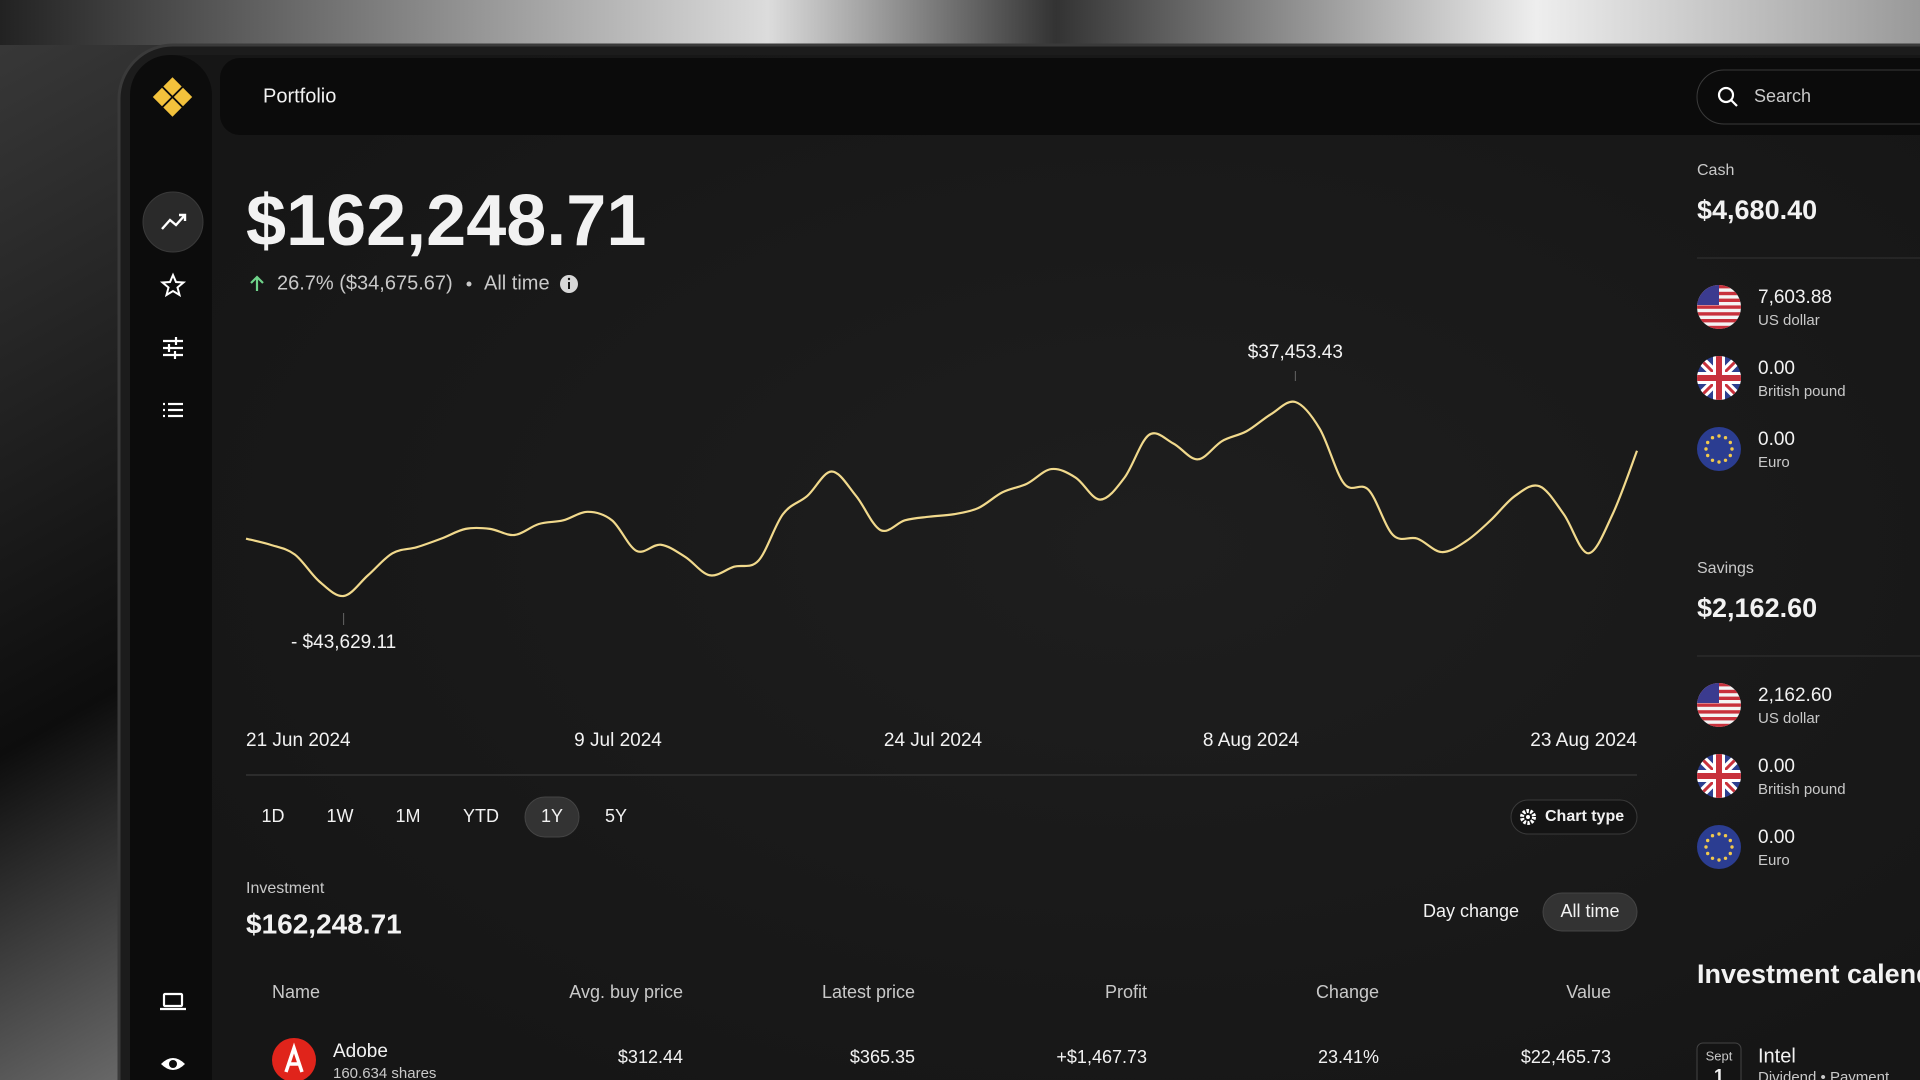 This screenshot has width=1920, height=1080. Describe the element at coordinates (296, 992) in the screenshot. I see `column-header: Name` at that location.